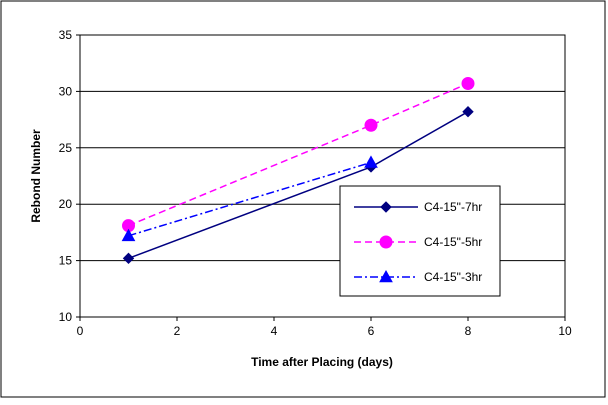 The height and width of the screenshot is (405, 608). Describe the element at coordinates (36, 176) in the screenshot. I see `y-axis-title: Rebond Number` at that location.